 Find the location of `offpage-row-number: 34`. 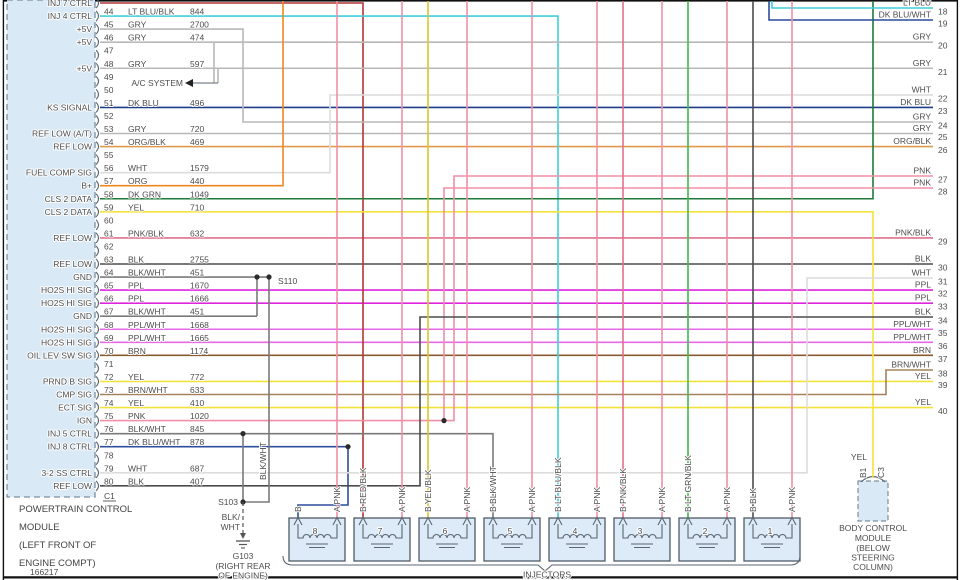

offpage-row-number: 34 is located at coordinates (943, 321).